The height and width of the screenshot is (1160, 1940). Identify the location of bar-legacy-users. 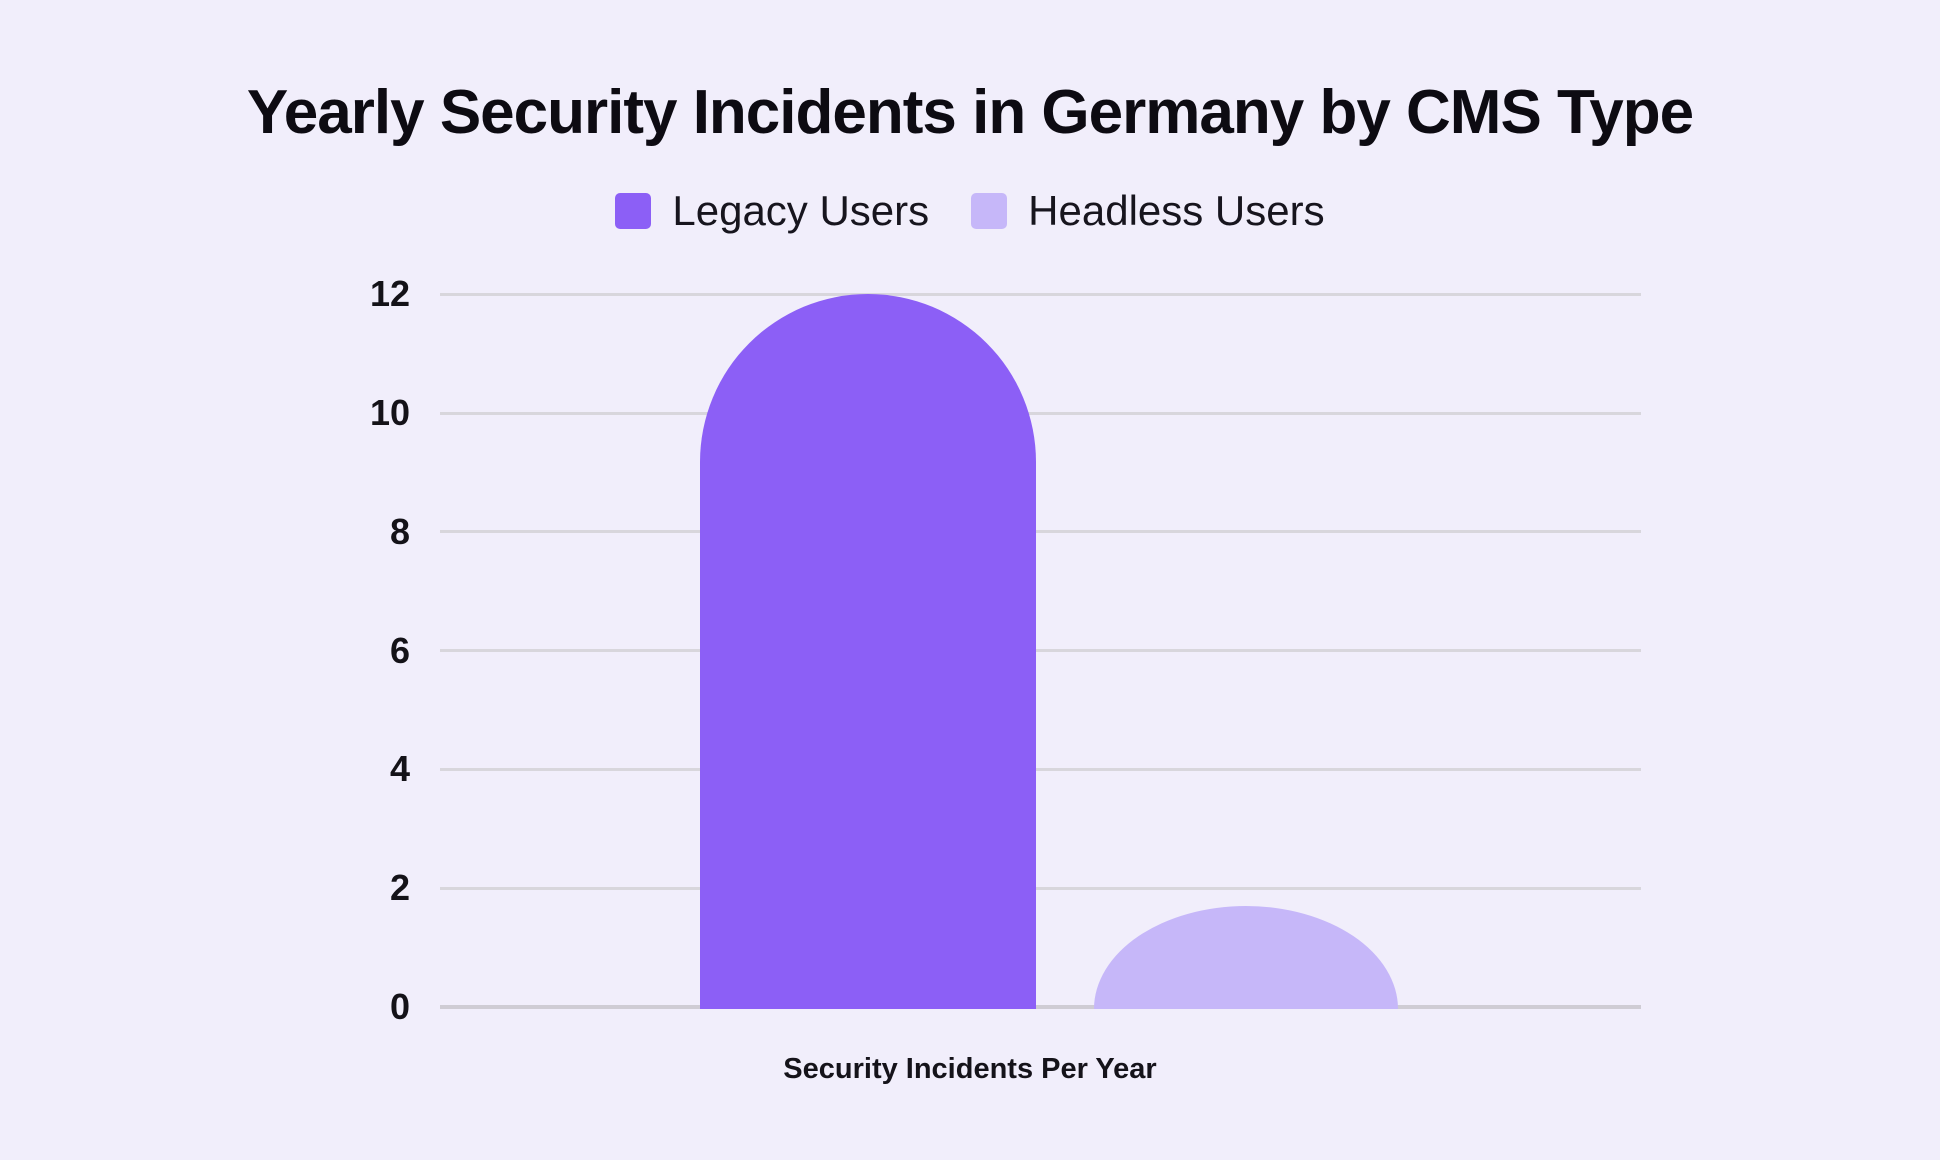
(868, 651).